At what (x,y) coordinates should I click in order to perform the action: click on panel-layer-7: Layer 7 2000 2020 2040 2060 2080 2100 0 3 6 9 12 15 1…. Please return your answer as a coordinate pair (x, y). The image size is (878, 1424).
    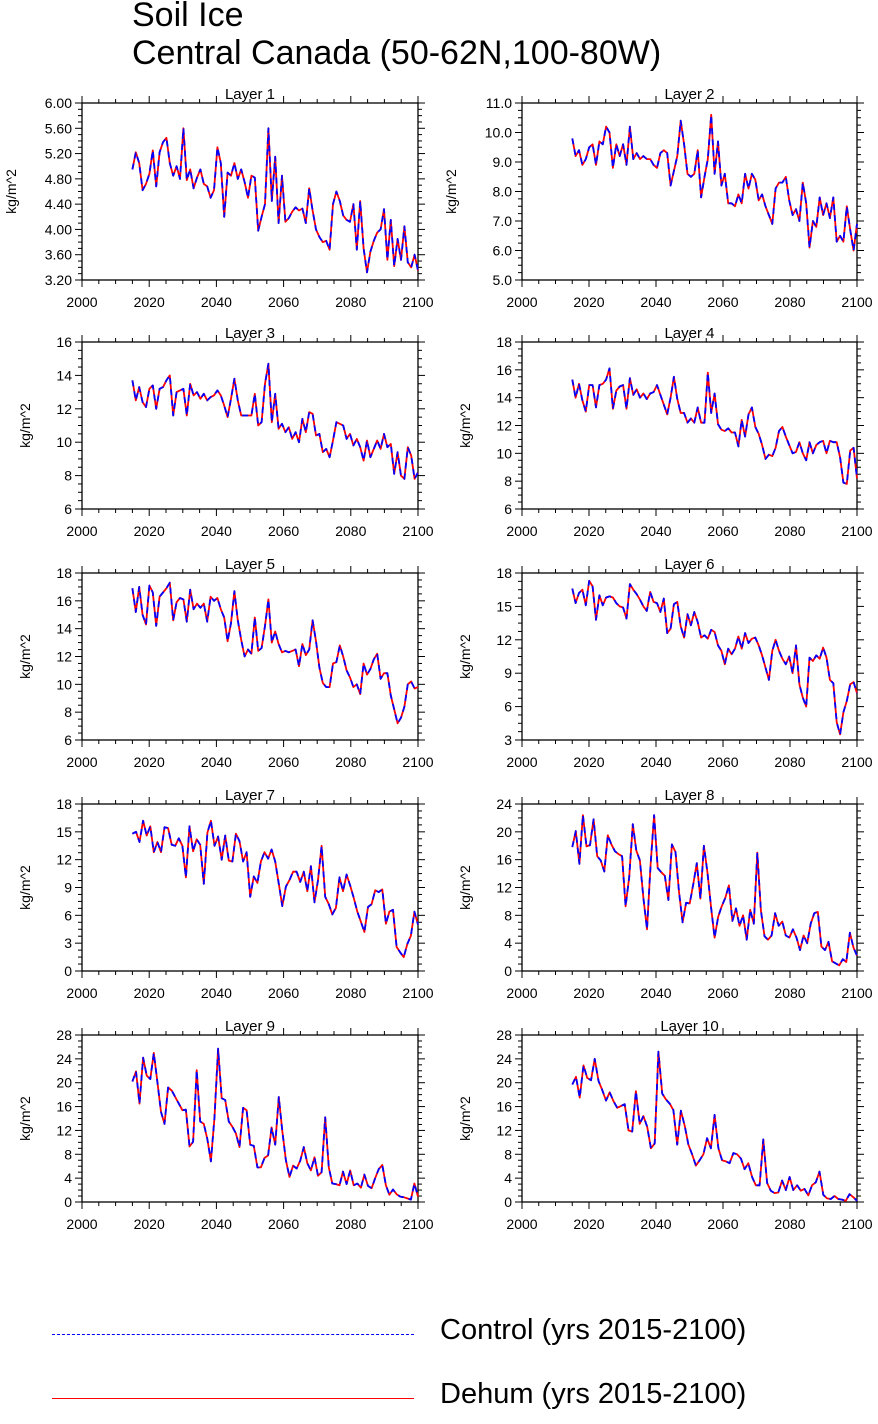
    Looking at the image, I should click on (225, 894).